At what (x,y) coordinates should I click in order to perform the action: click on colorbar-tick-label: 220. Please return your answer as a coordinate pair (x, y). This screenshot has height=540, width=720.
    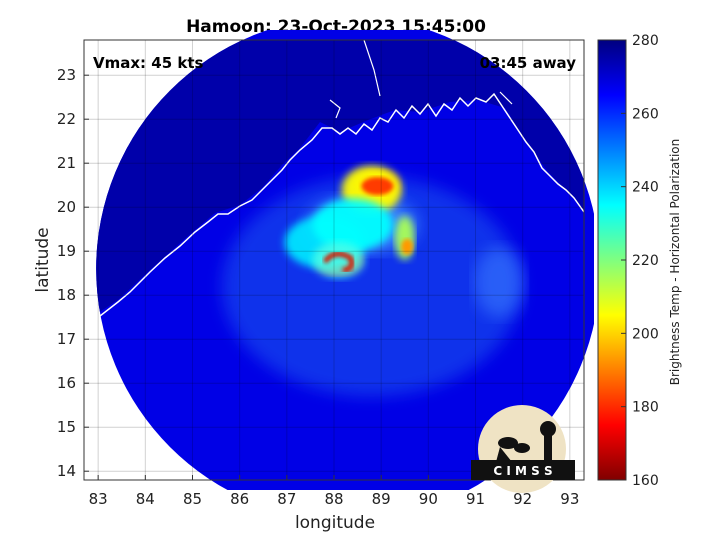
    Looking at the image, I should click on (645, 261).